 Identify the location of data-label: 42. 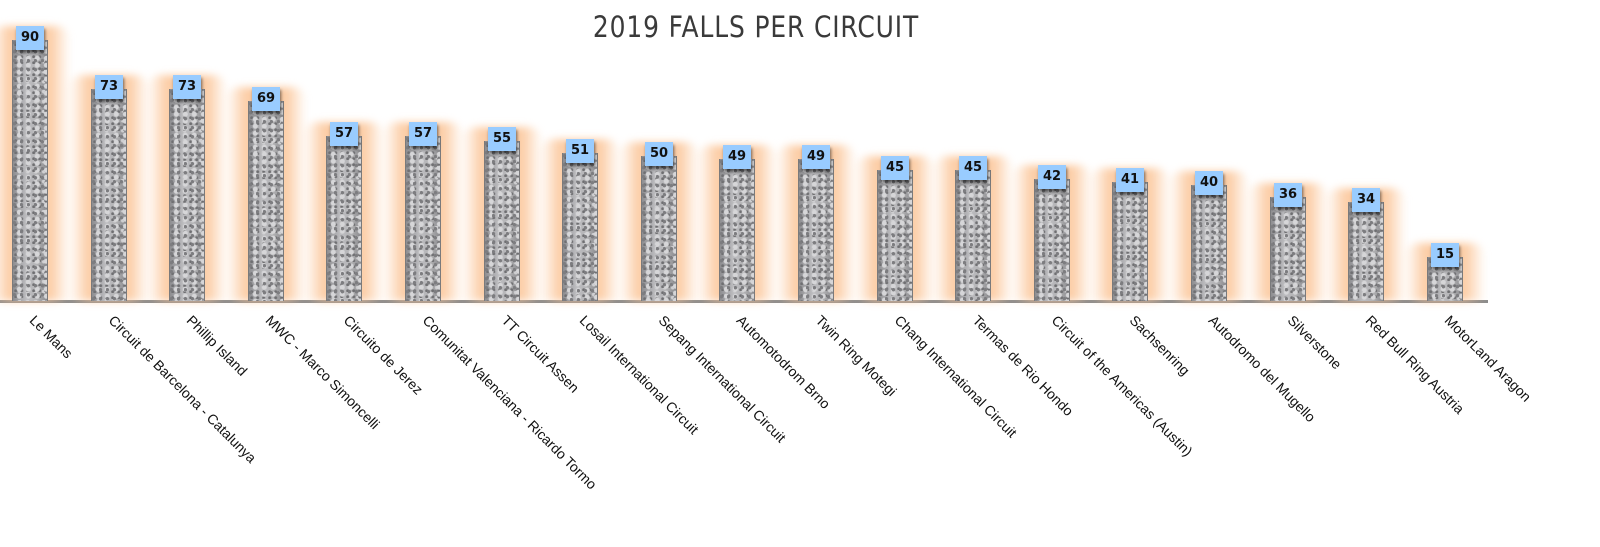
(1052, 177).